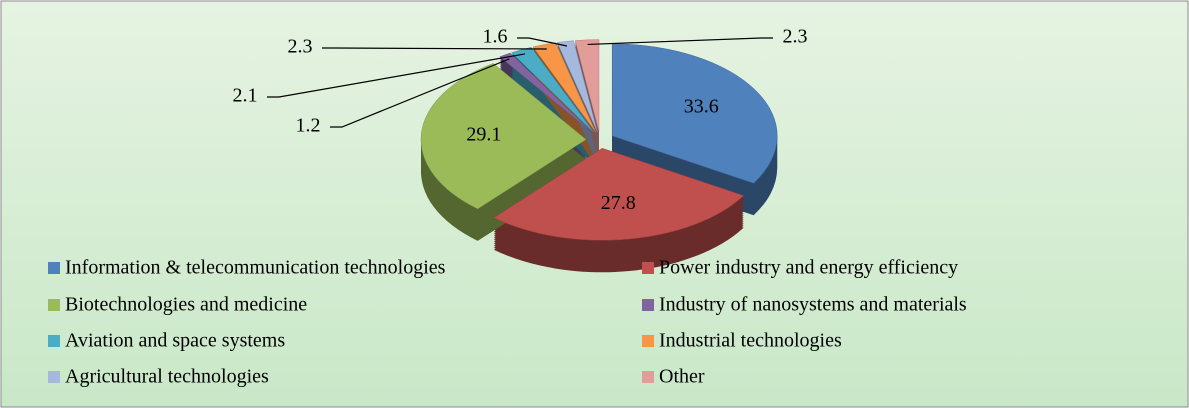  I want to click on data-label: 2.1, so click(245, 96).